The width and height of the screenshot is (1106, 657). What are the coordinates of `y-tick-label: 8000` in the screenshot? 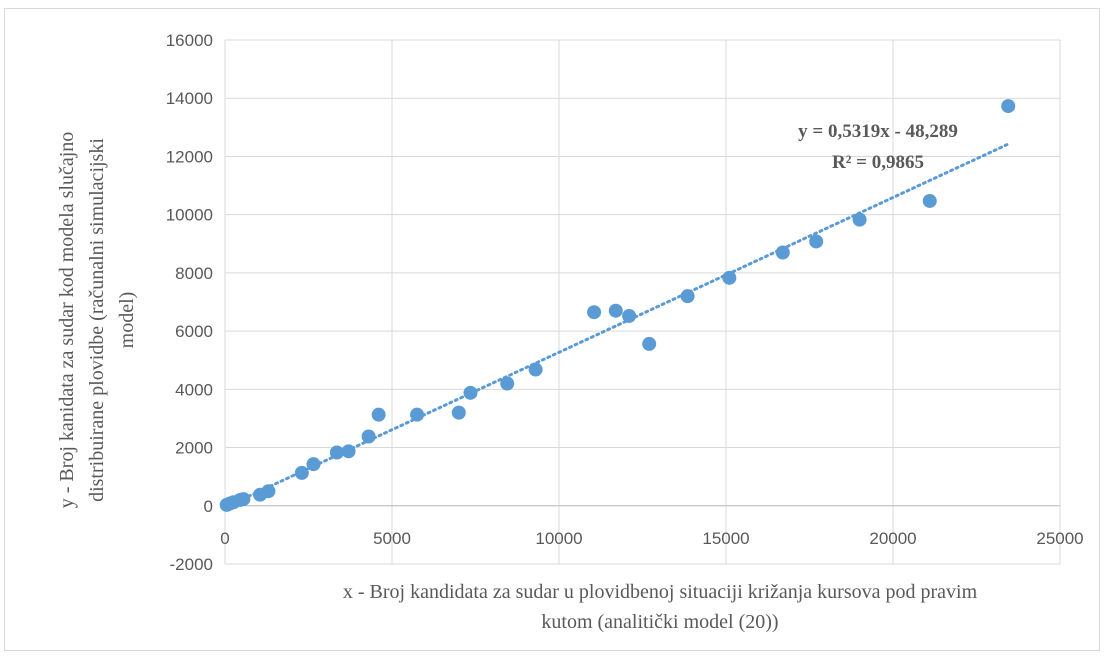 It's located at (194, 273).